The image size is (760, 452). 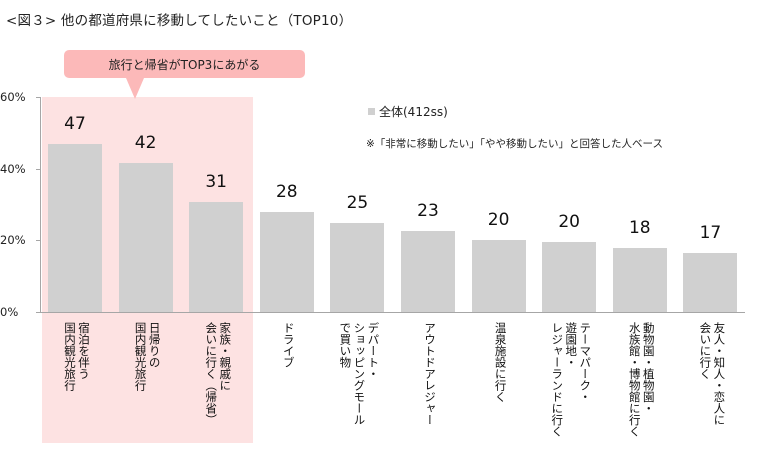 I want to click on y-axis, so click(x=40, y=205).